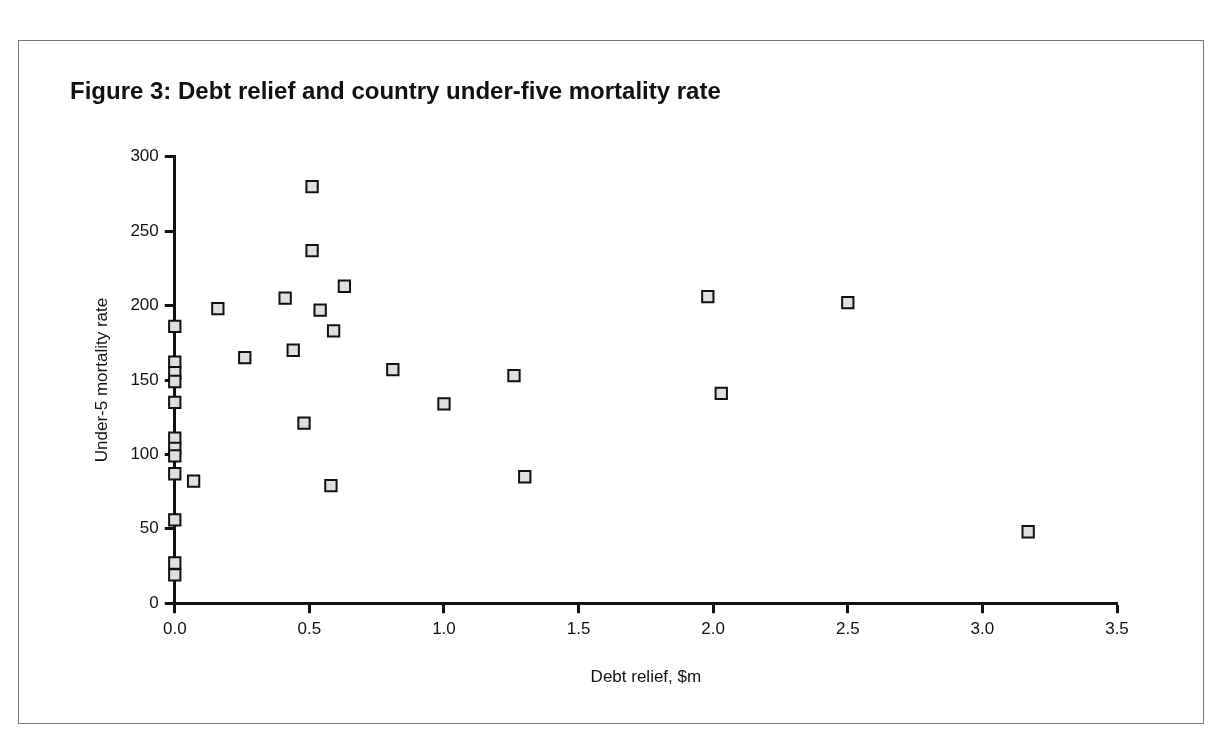 The width and height of the screenshot is (1222, 745). I want to click on x-tick-label: 1.5, so click(578, 629).